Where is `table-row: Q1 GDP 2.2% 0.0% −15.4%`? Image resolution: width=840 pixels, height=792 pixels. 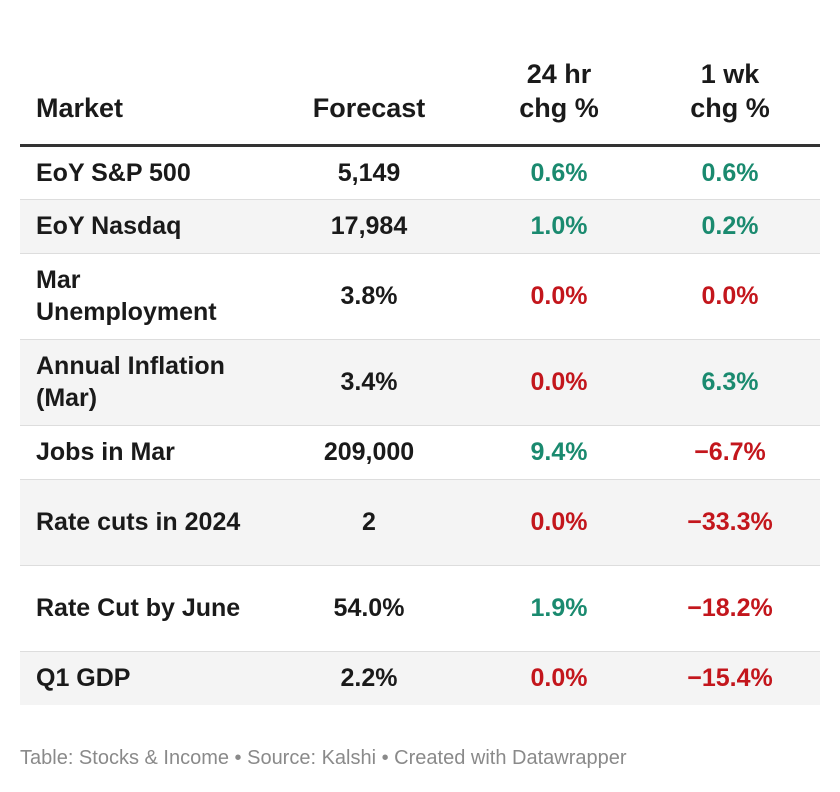
table-row: Q1 GDP 2.2% 0.0% −15.4% is located at coordinates (420, 678).